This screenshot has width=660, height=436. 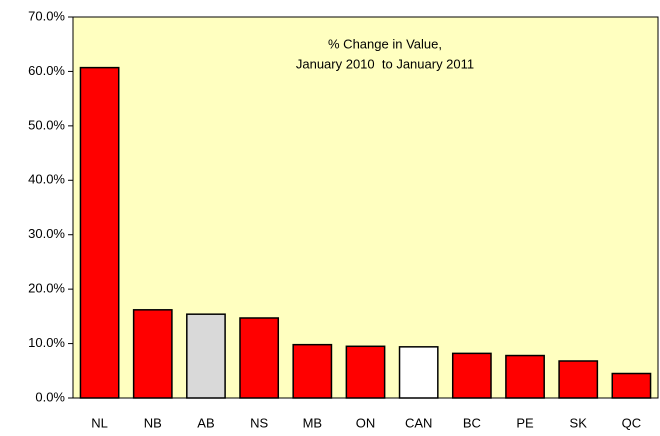 I want to click on x-tick-label: ON, so click(x=366, y=422).